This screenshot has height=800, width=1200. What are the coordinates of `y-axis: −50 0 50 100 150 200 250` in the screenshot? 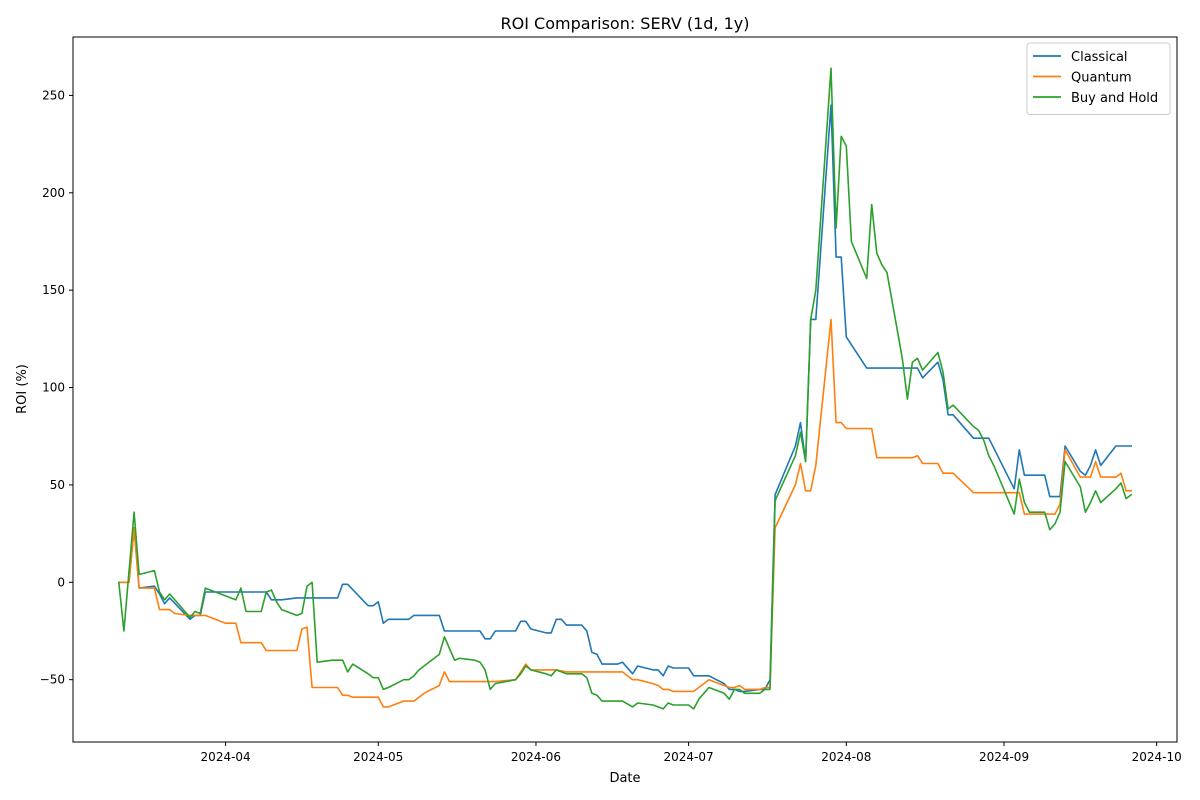 It's located at (56, 387).